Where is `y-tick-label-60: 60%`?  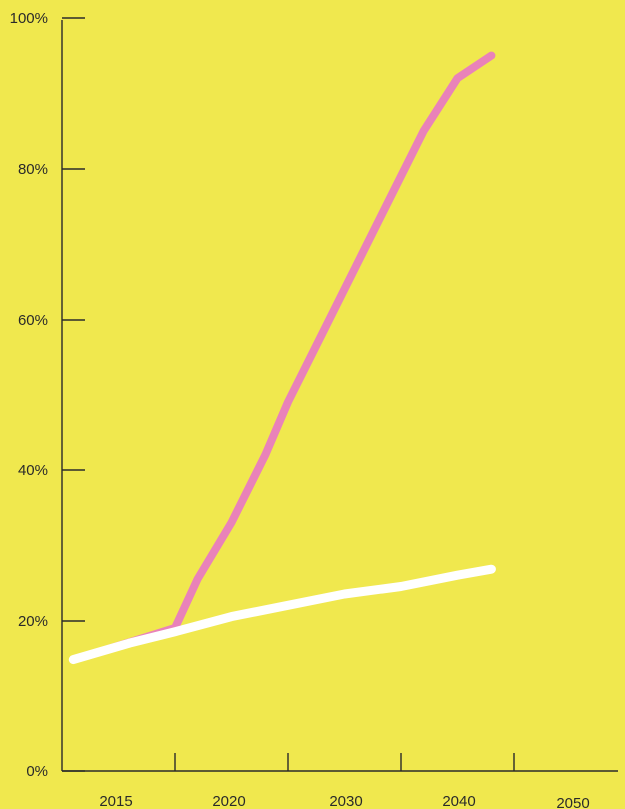 y-tick-label-60: 60% is located at coordinates (33, 320).